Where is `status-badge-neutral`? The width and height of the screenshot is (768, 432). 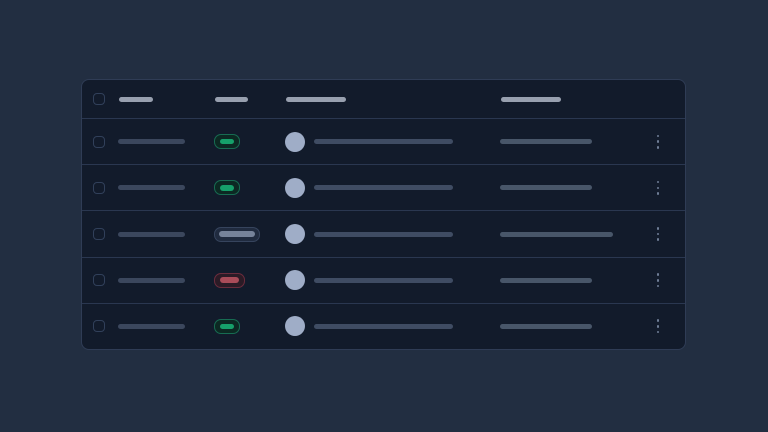 status-badge-neutral is located at coordinates (237, 234).